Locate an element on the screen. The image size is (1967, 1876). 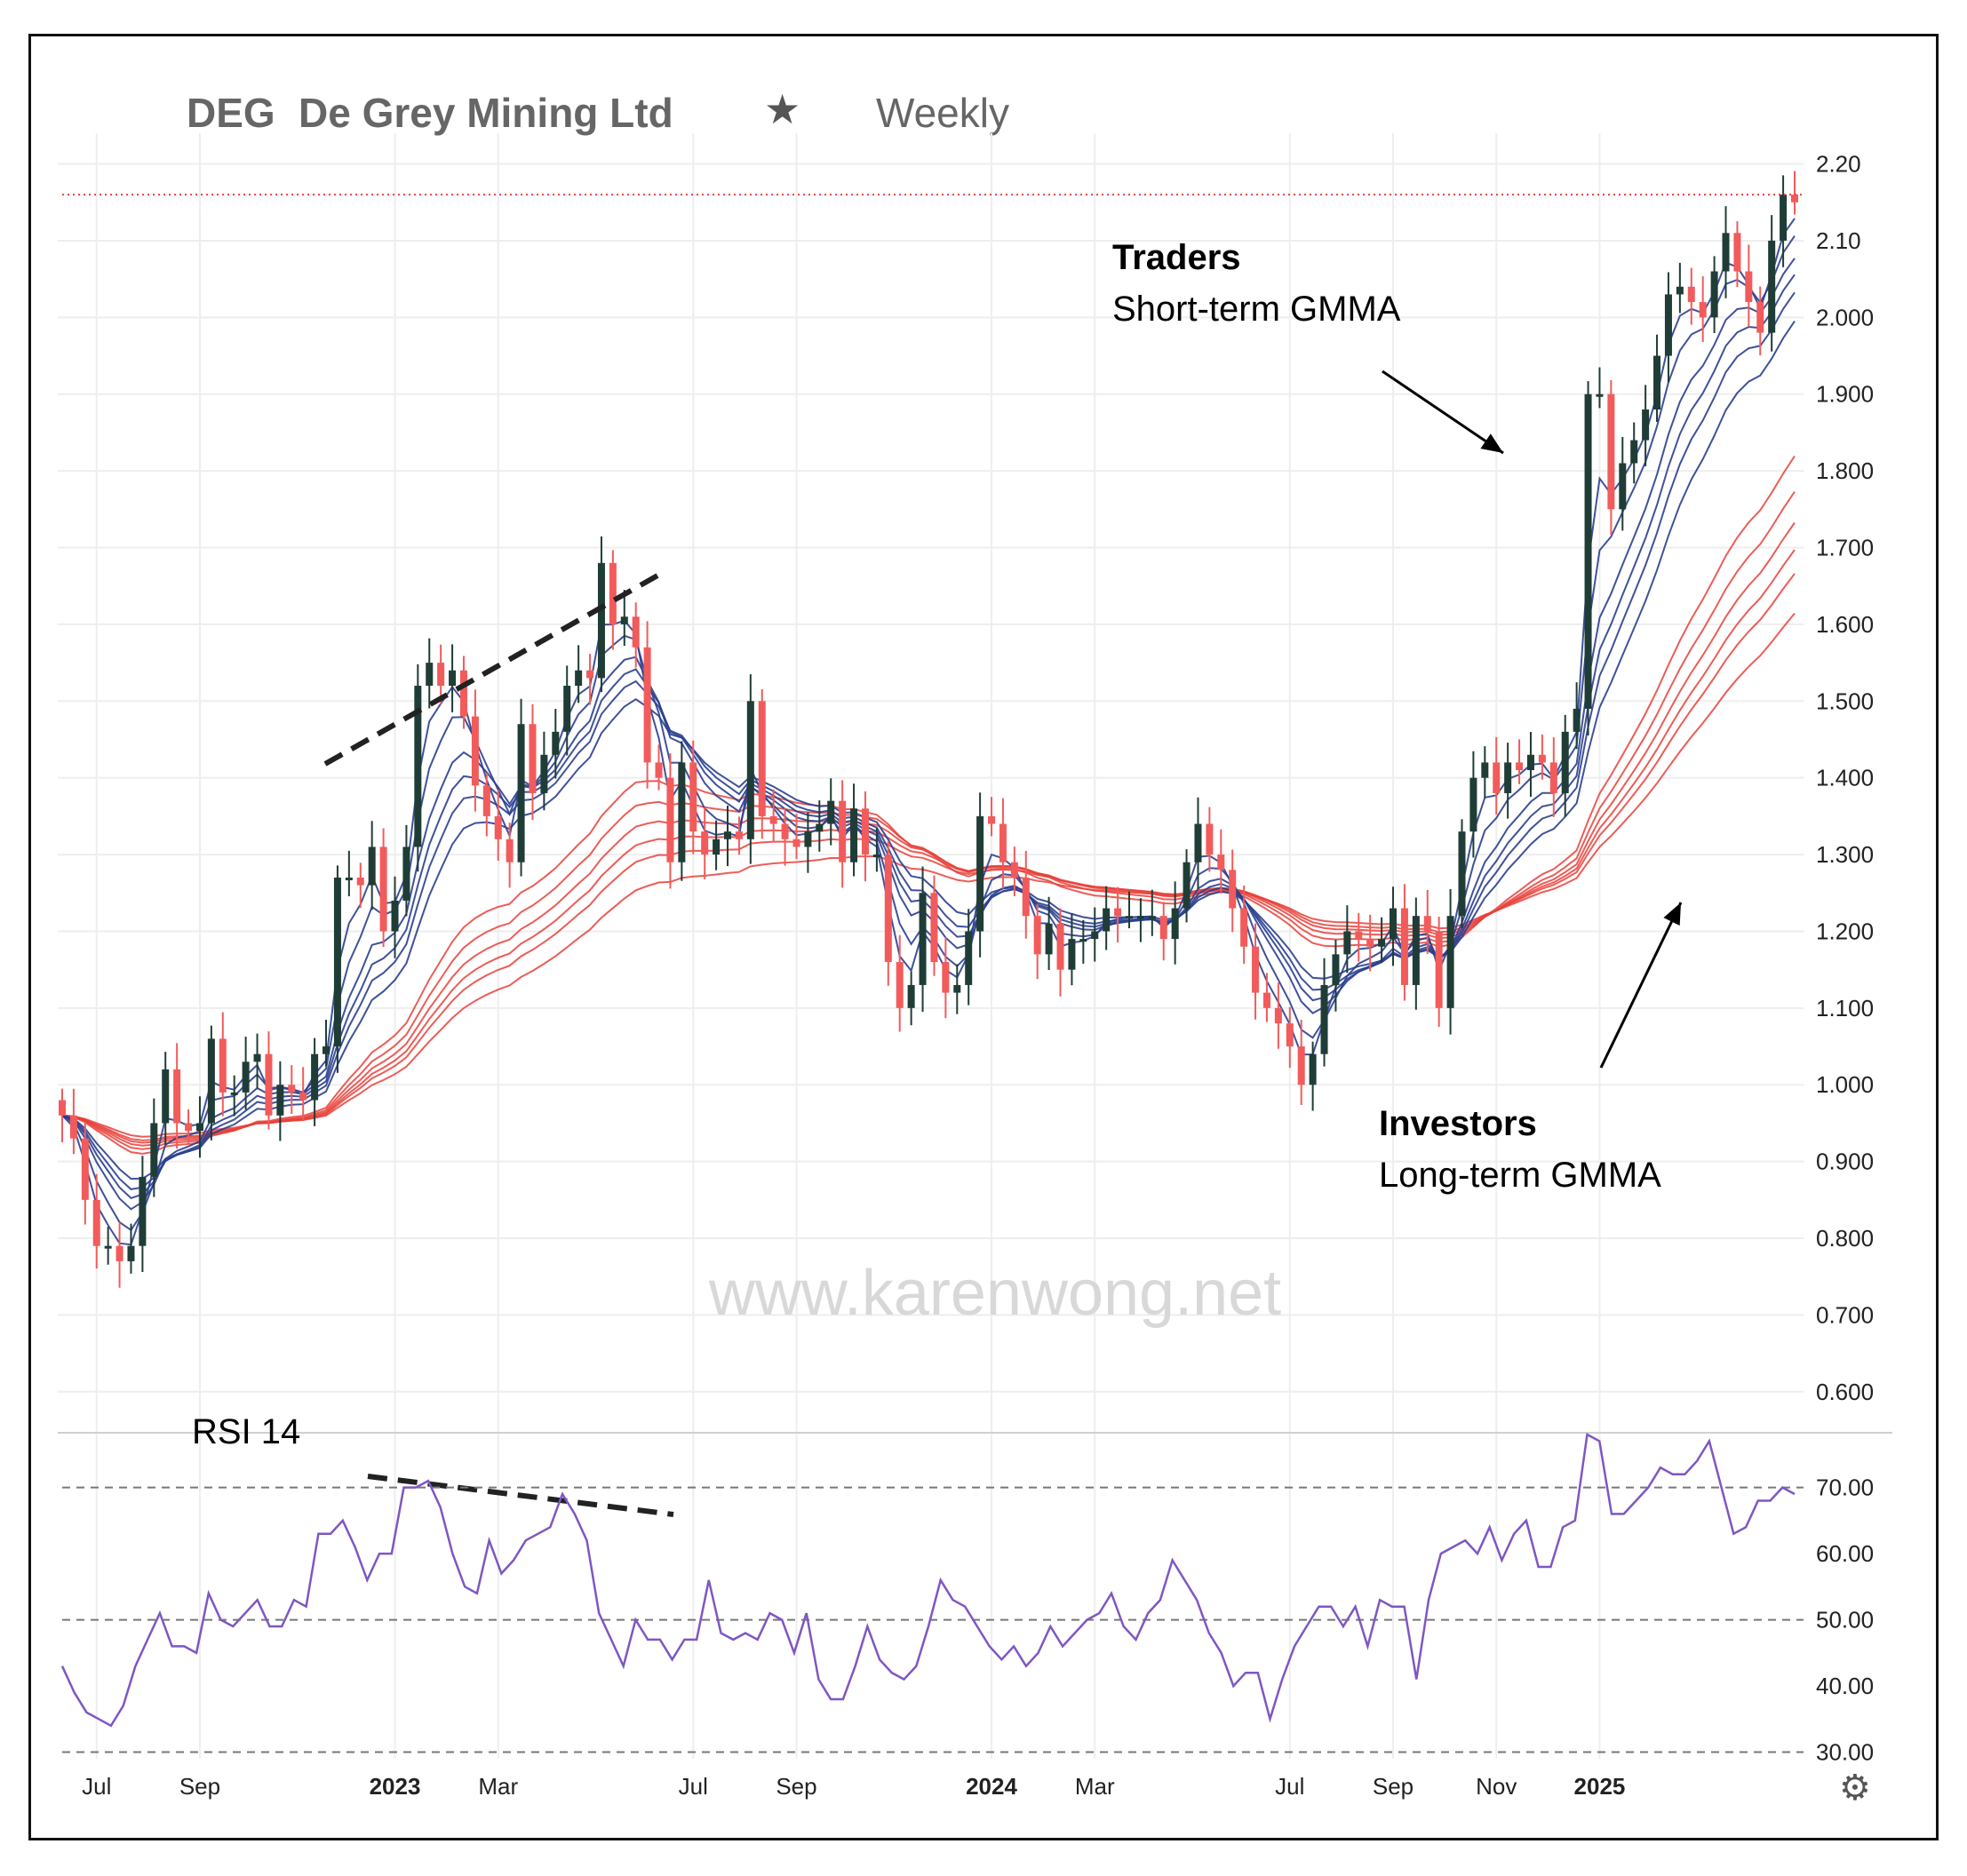
rsi-label: RSI 14 is located at coordinates (246, 1431).